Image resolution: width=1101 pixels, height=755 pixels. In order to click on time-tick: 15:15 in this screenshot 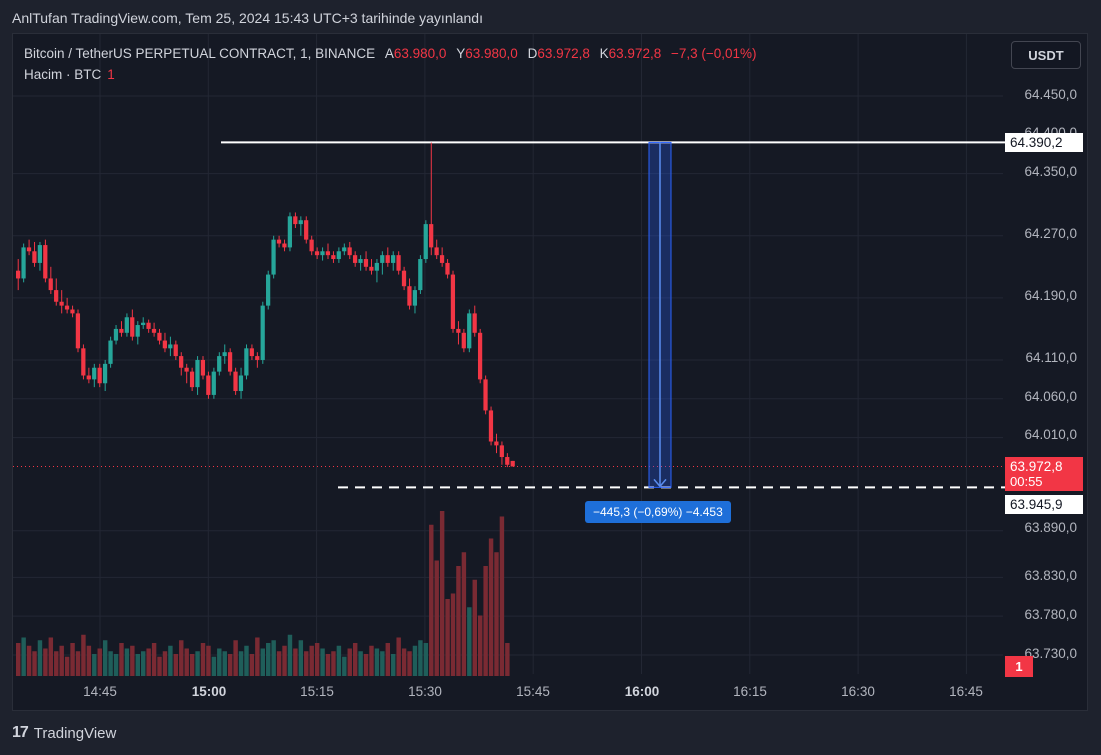, I will do `click(317, 691)`.